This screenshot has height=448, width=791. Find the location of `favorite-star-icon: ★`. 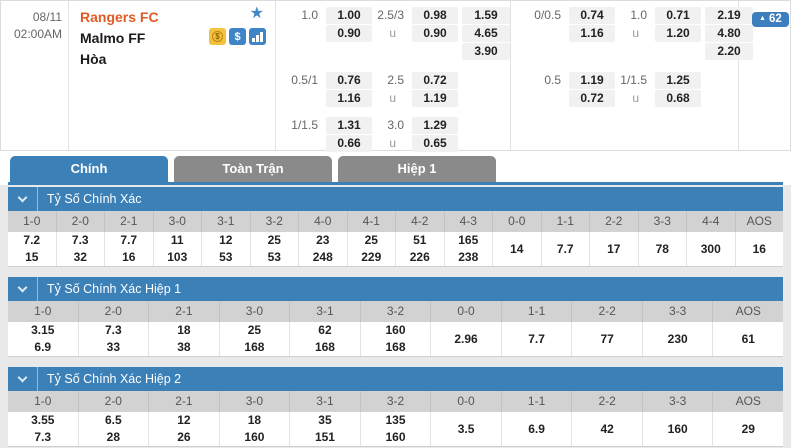

favorite-star-icon: ★ is located at coordinates (256, 13).